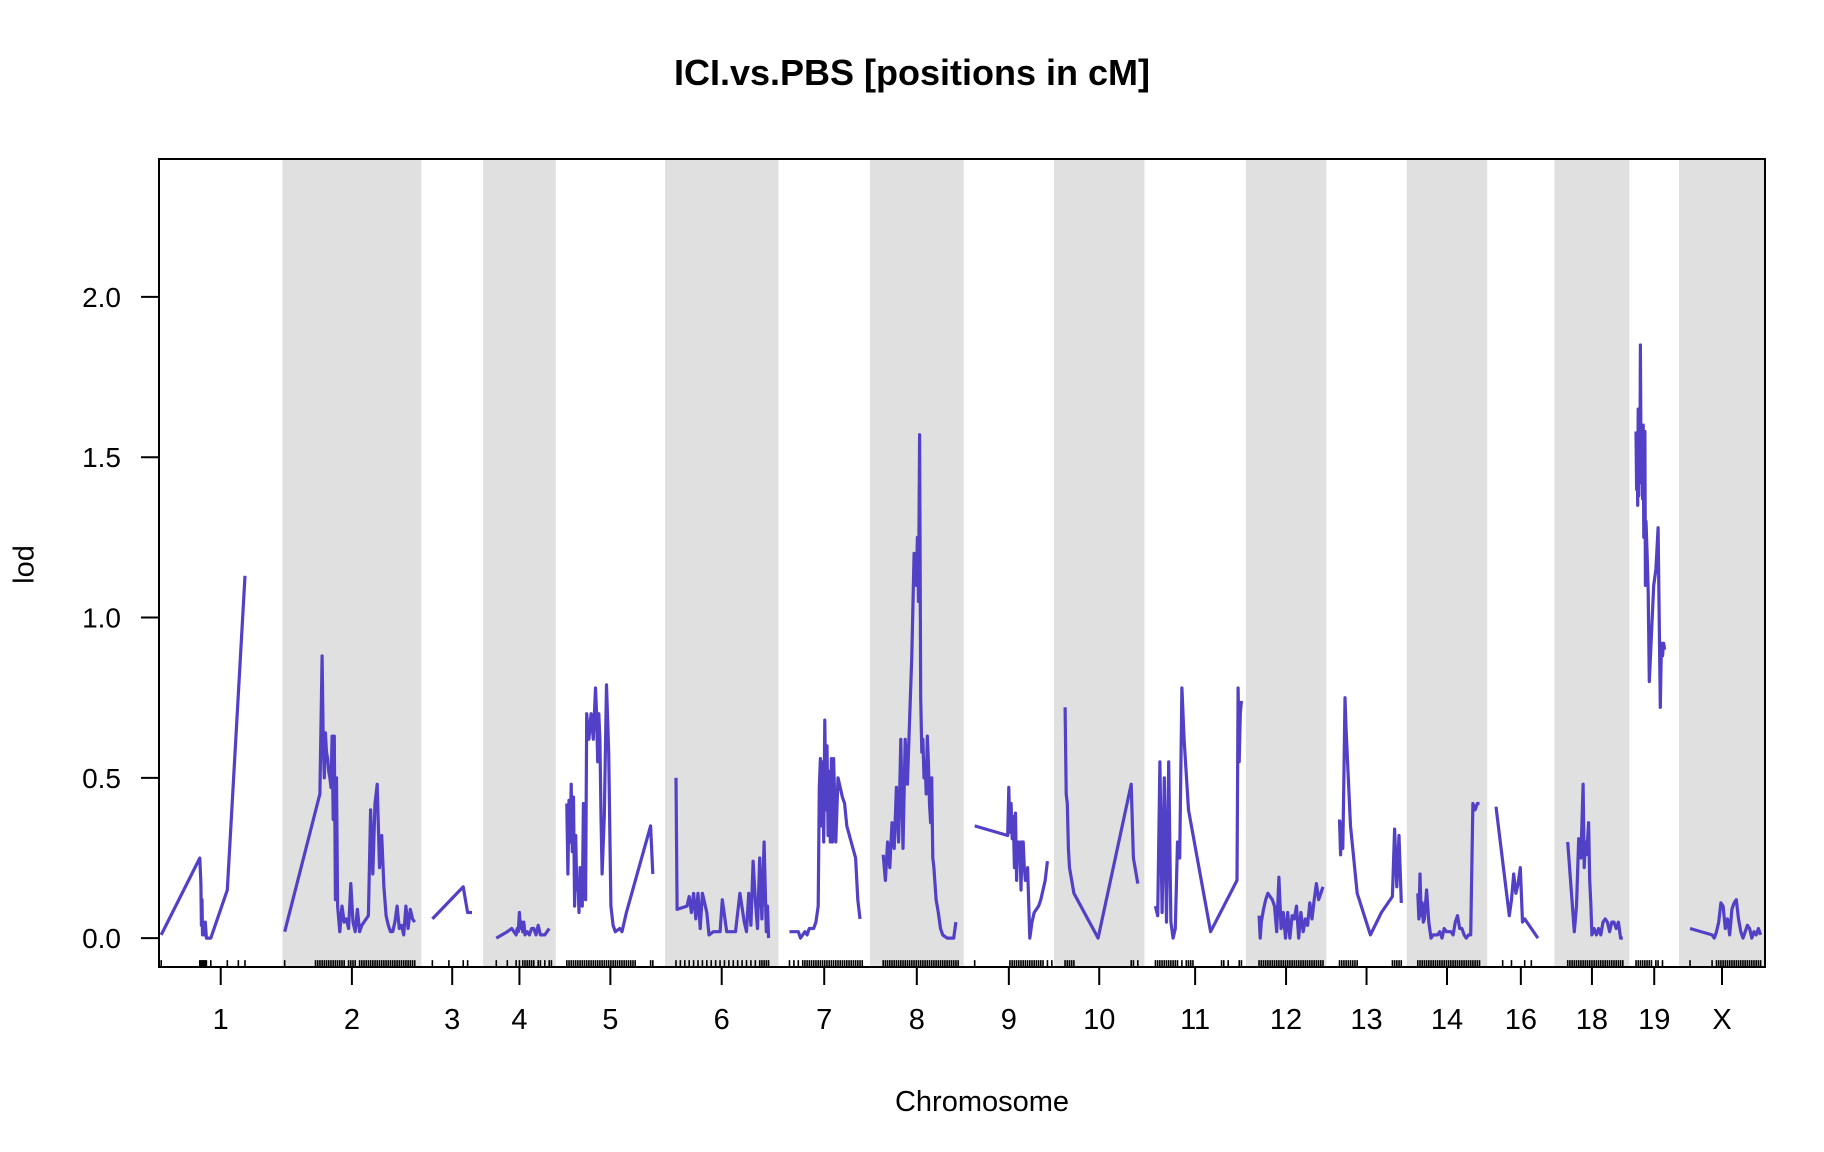 The width and height of the screenshot is (1824, 1152). What do you see at coordinates (610, 1020) in the screenshot?
I see `x-tick-label-chr5: 5` at bounding box center [610, 1020].